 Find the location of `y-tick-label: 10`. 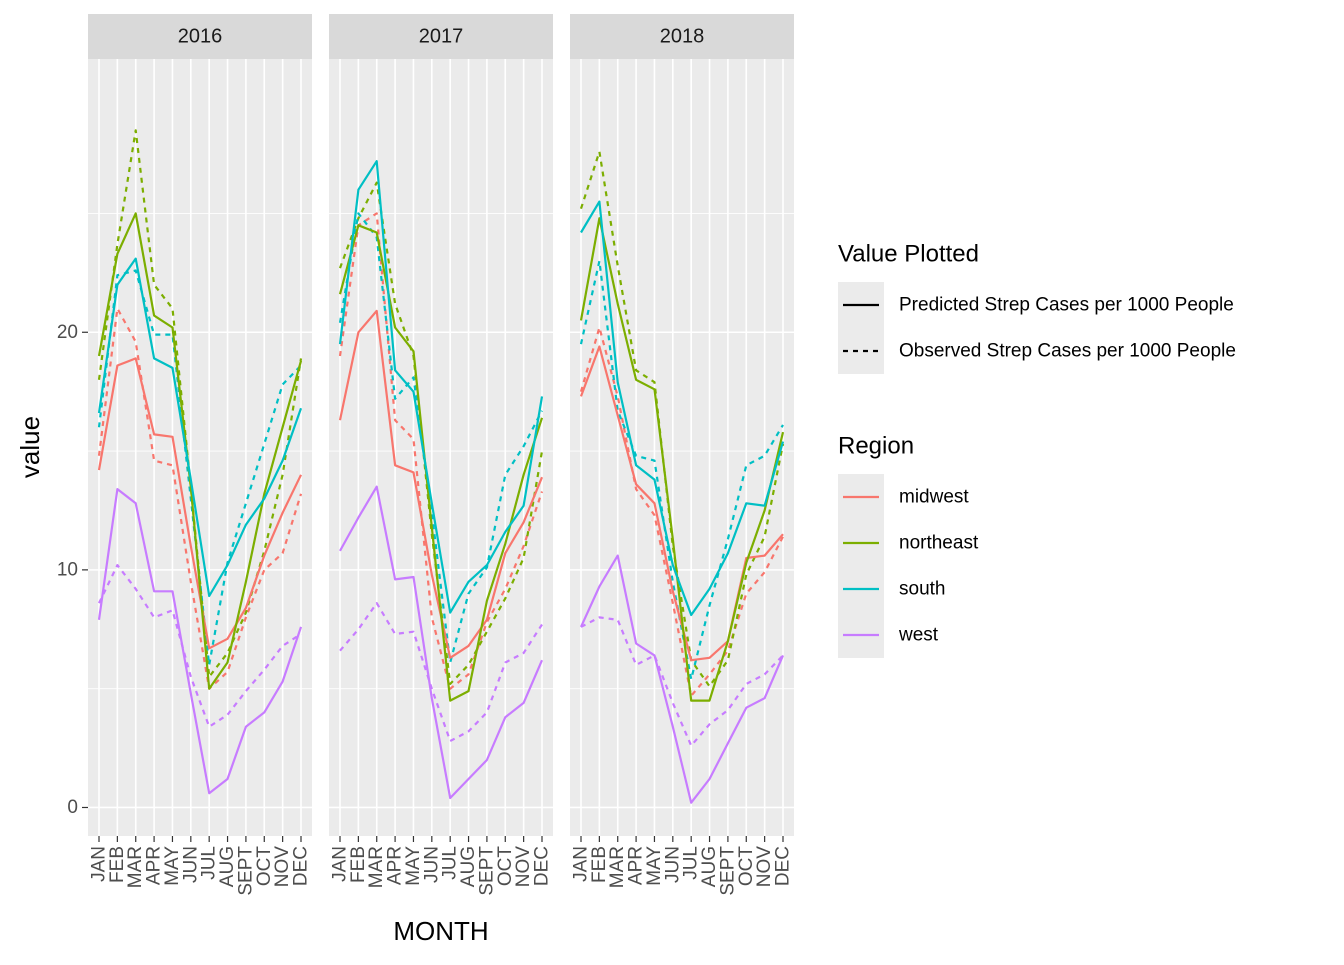

y-tick-label: 10 is located at coordinates (67, 569).